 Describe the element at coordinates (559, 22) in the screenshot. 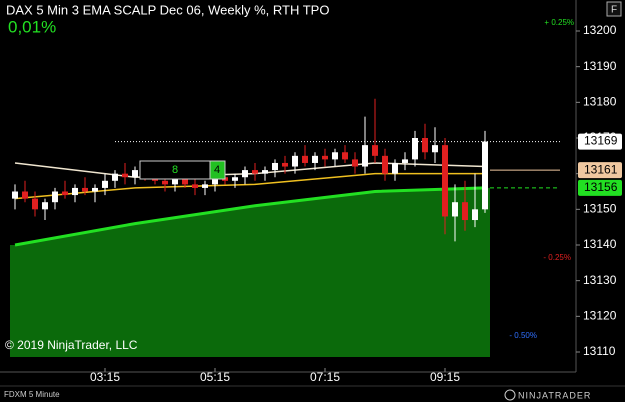

I see `percent-level: + 0.25%` at that location.